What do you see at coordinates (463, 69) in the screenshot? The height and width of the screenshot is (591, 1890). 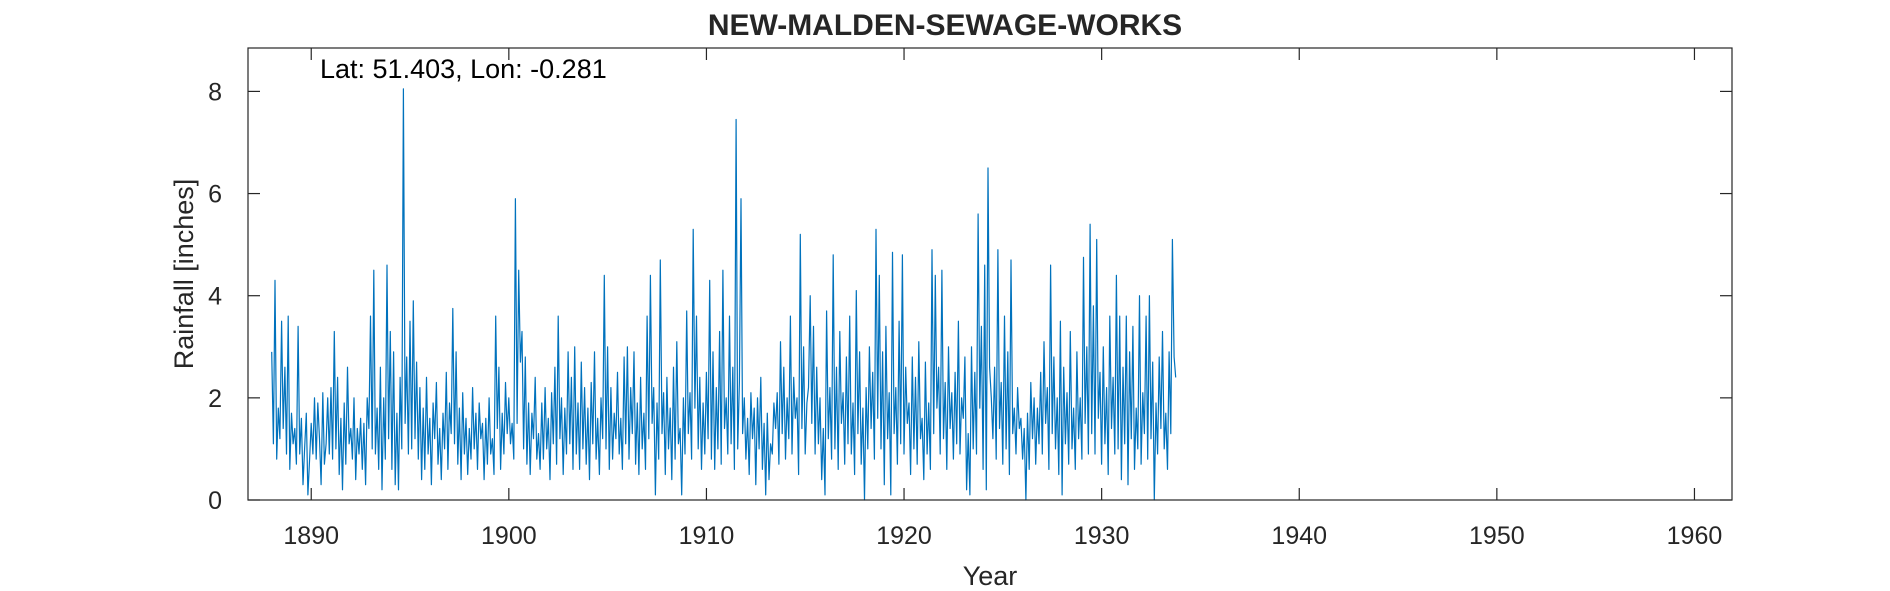 I see `station-coordinates-label: Lat: 51.403, Lon: -0.281` at bounding box center [463, 69].